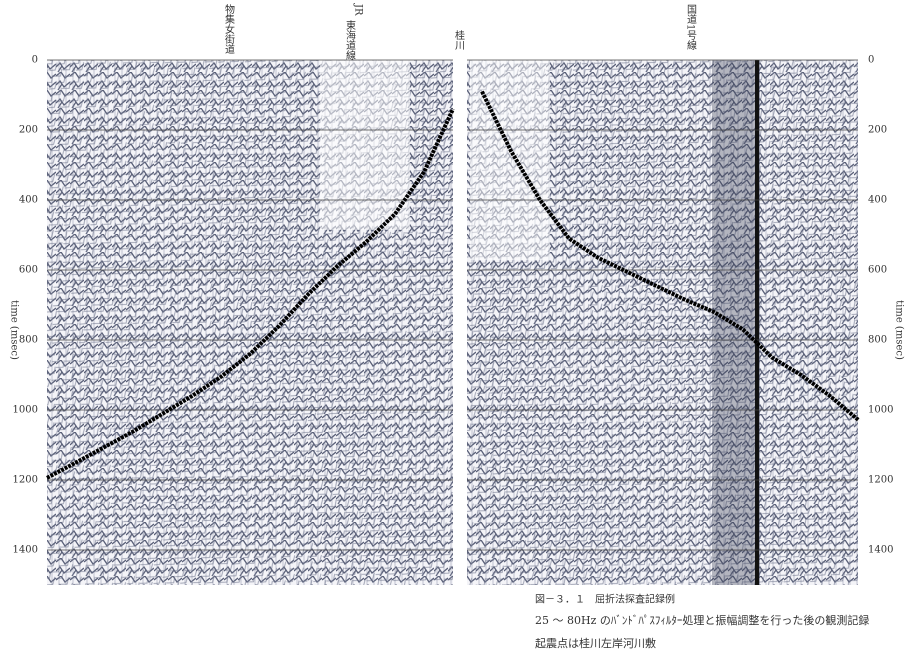  Describe the element at coordinates (880, 410) in the screenshot. I see `y-tick-label-right: 1000` at that location.